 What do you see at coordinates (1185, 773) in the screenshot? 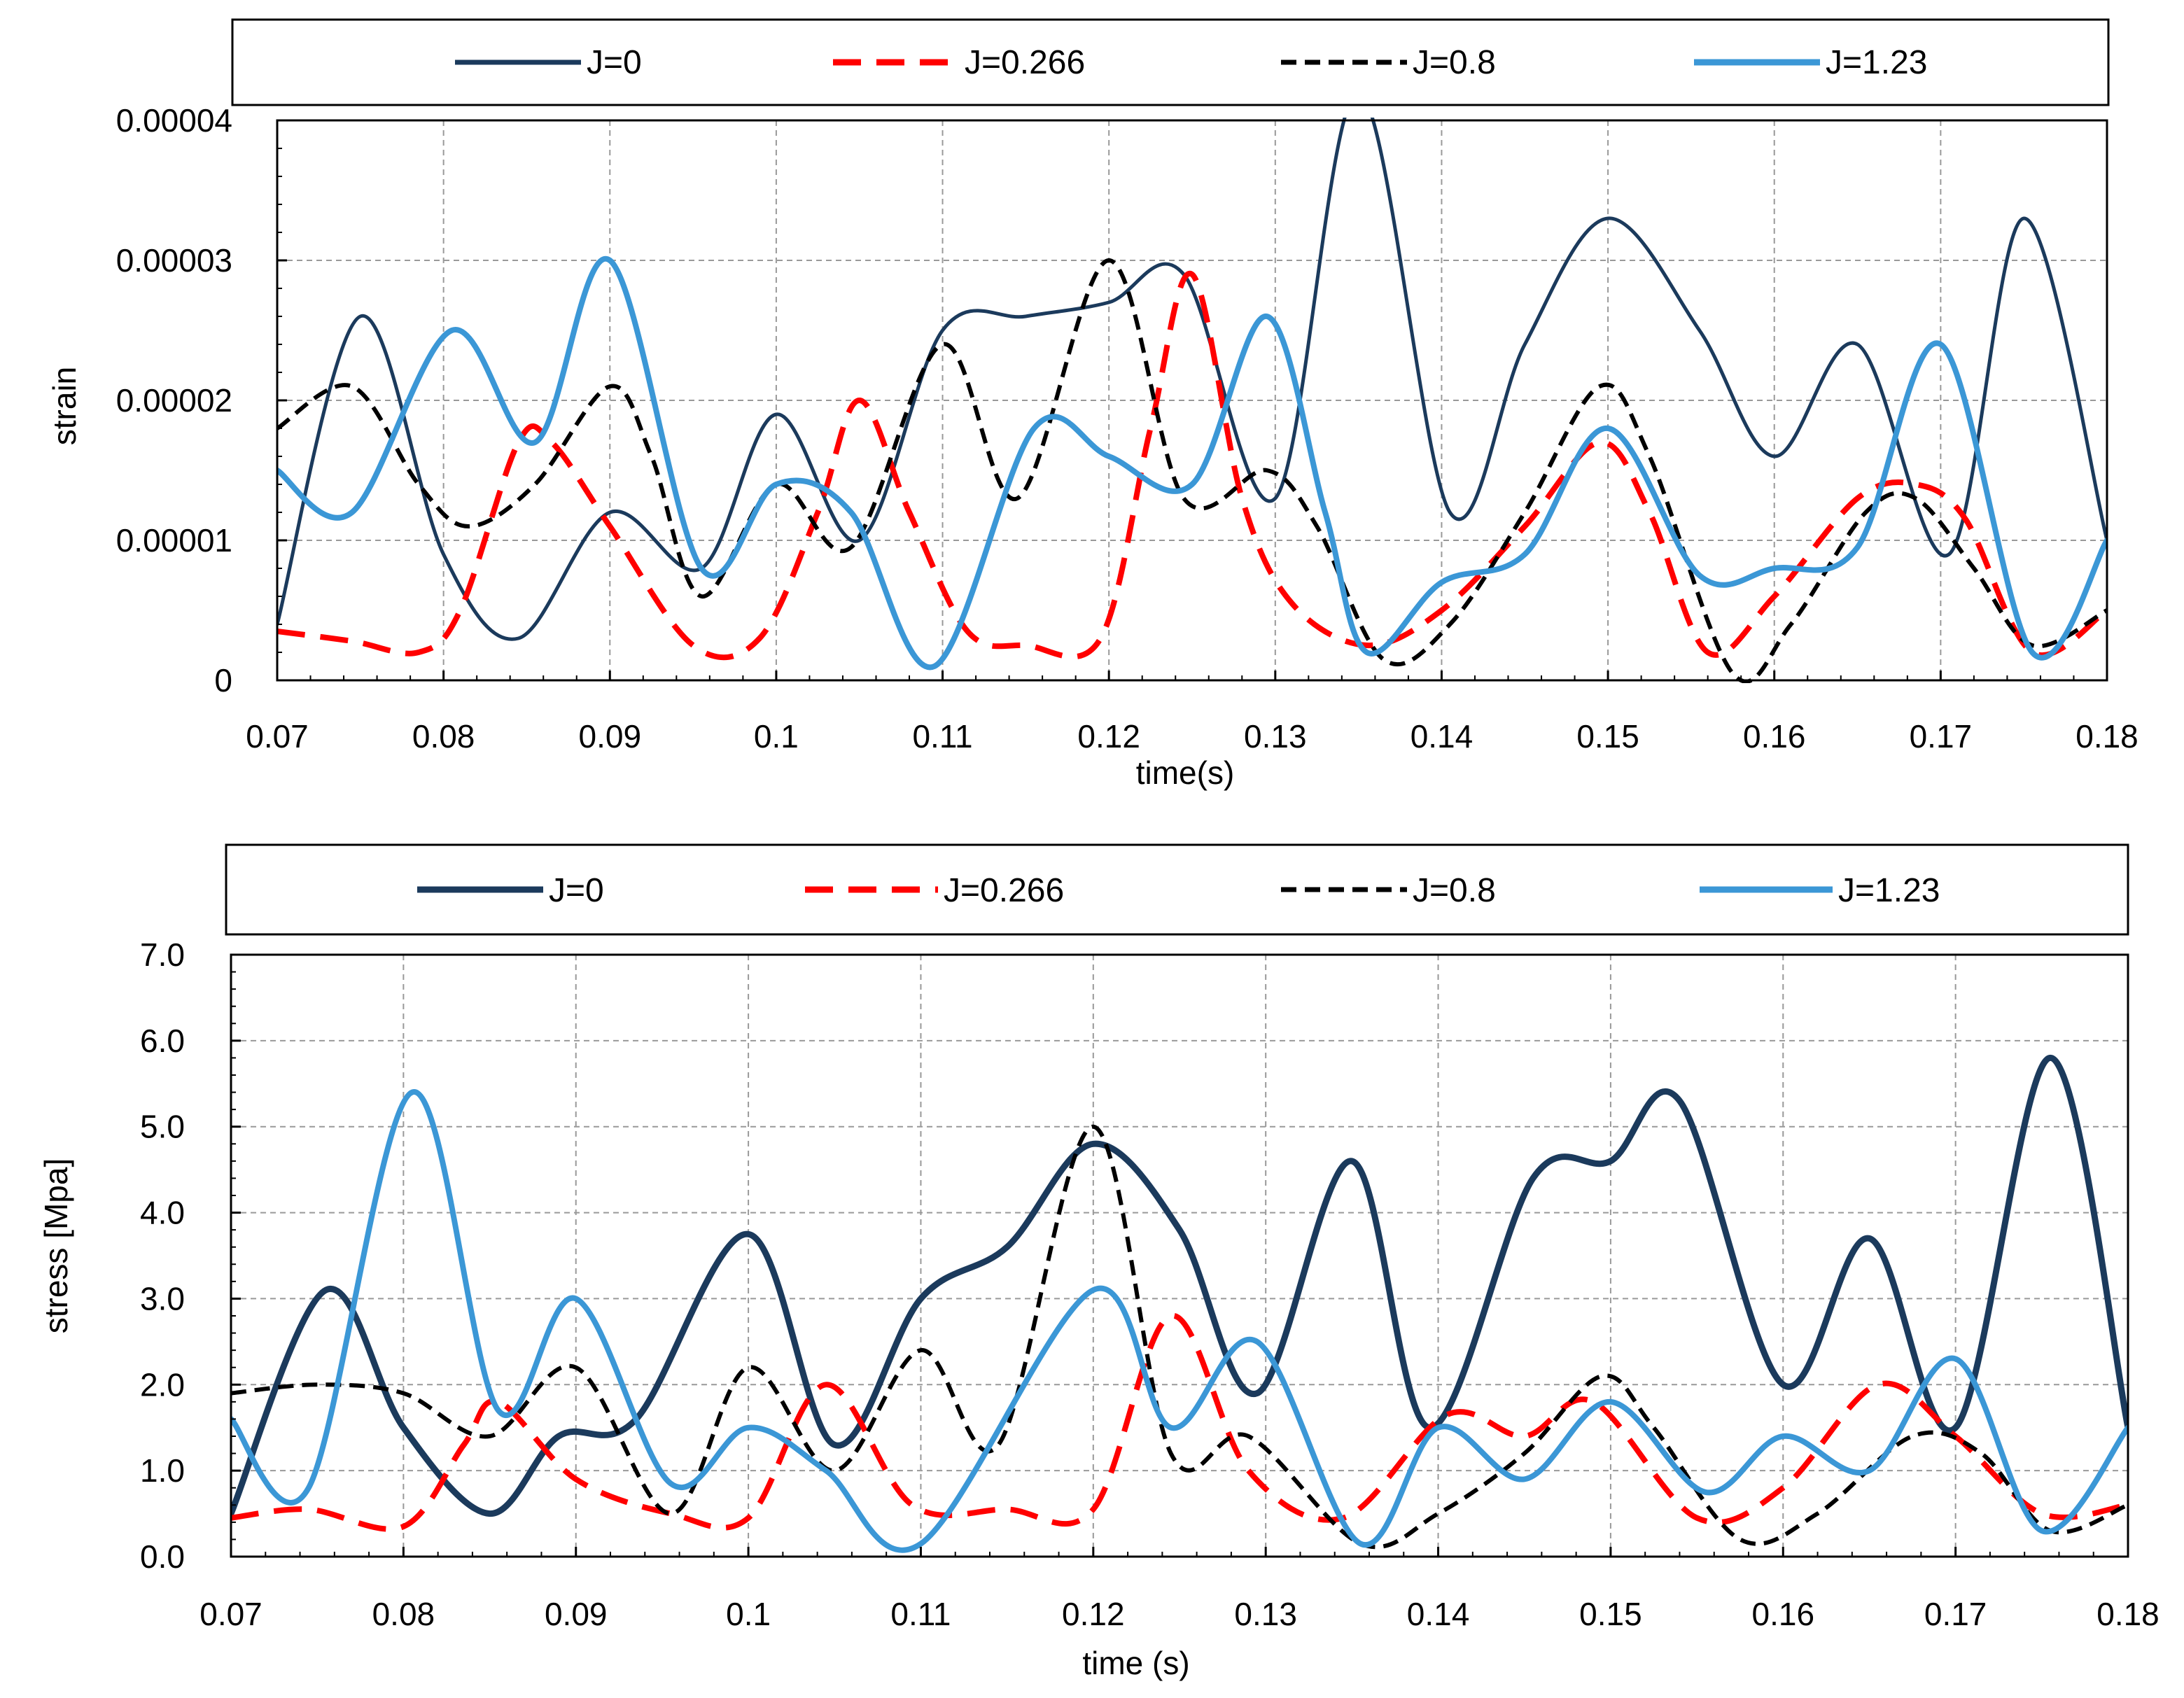
I see `x-axis-title: time(s)` at bounding box center [1185, 773].